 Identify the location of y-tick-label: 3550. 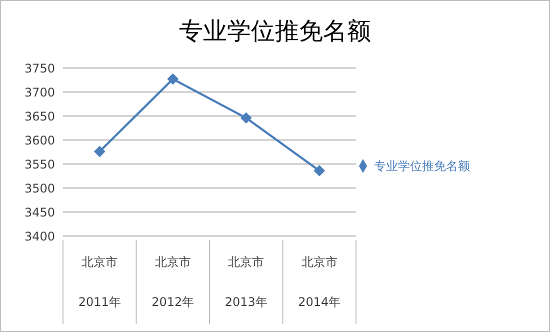
(39, 164).